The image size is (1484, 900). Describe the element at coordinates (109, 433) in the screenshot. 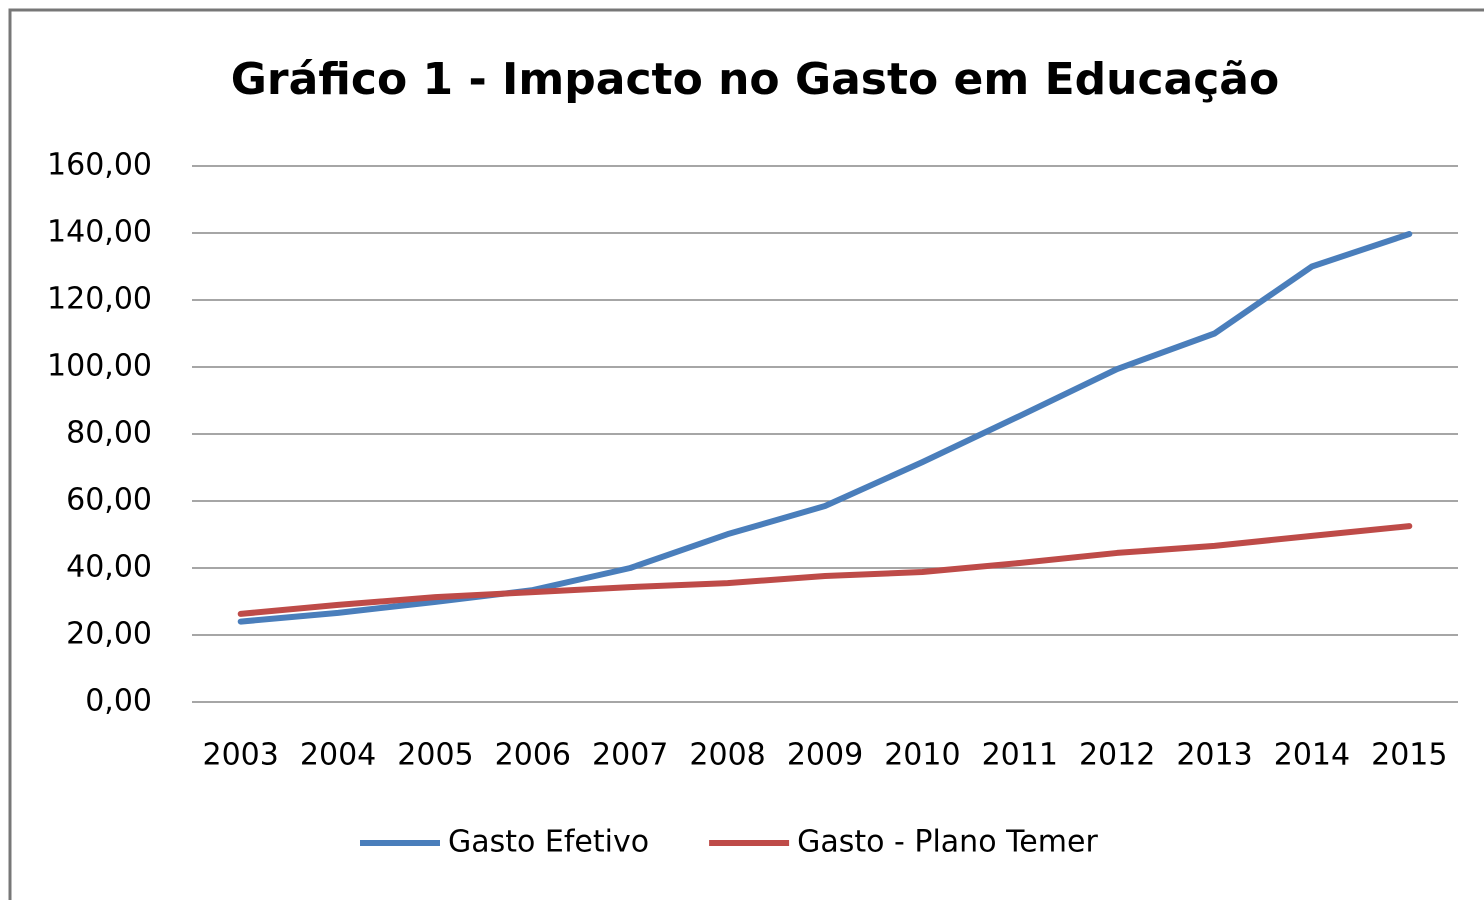

I see `y-tick-label: 80,00` at that location.